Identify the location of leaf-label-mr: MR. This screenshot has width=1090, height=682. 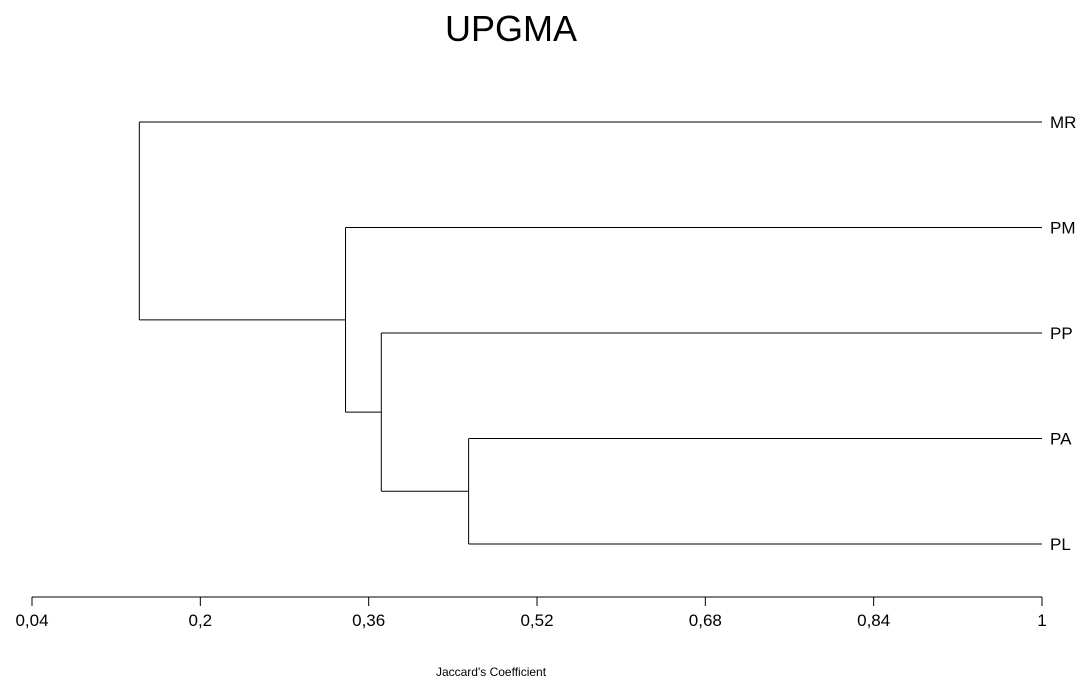
(1063, 122).